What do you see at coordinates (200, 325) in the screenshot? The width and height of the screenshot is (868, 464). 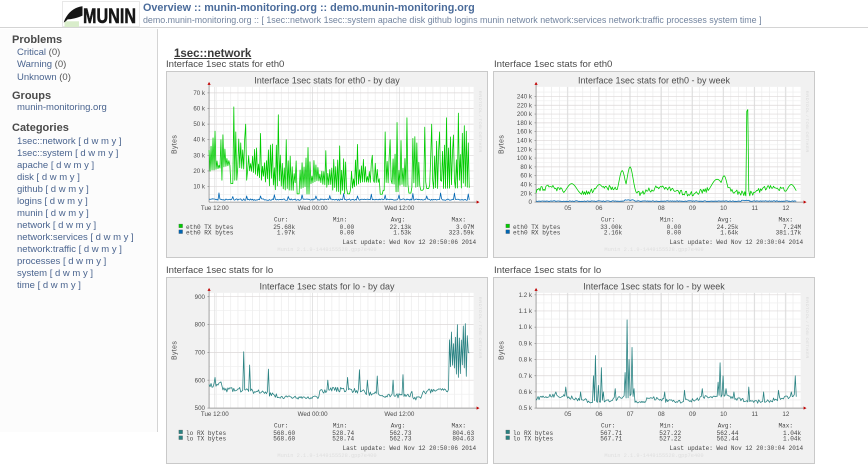 I see `svg-text: 800` at bounding box center [200, 325].